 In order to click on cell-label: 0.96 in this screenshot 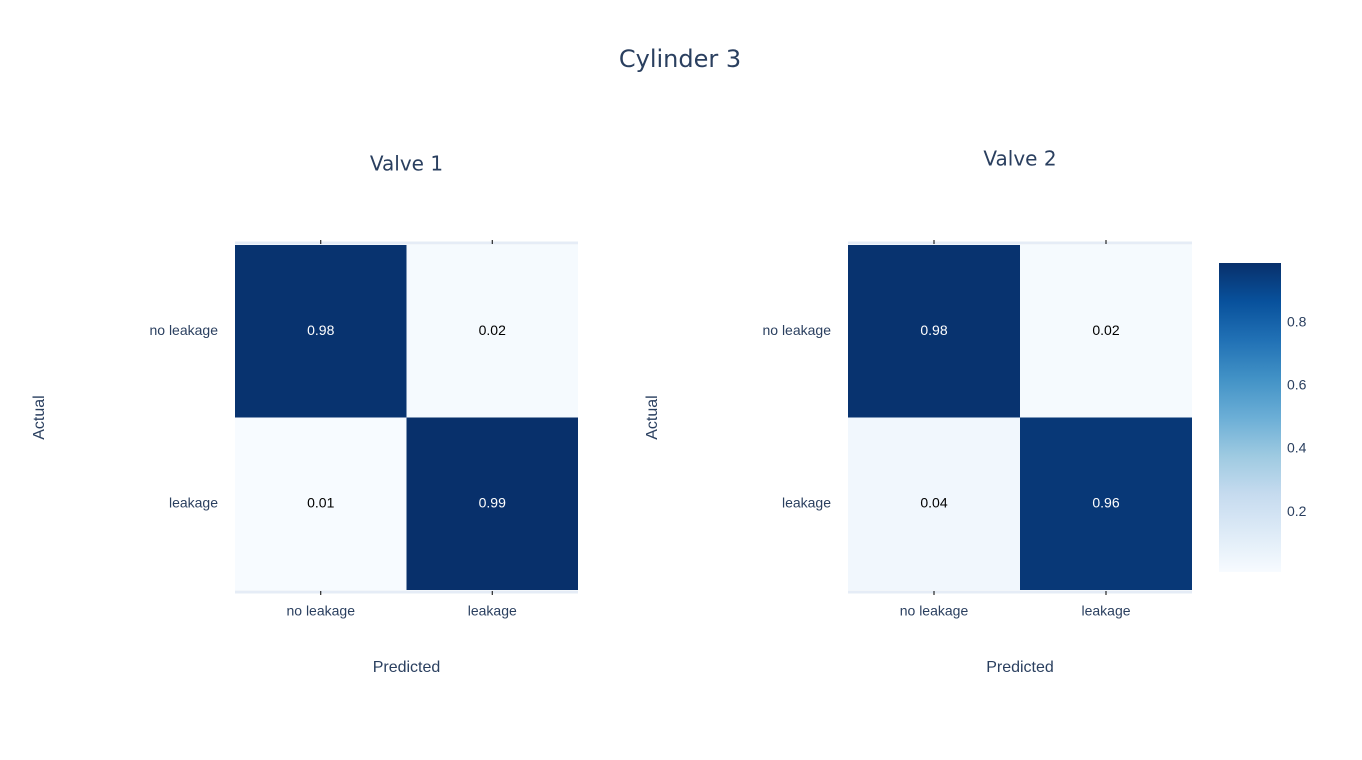, I will do `click(1105, 502)`.